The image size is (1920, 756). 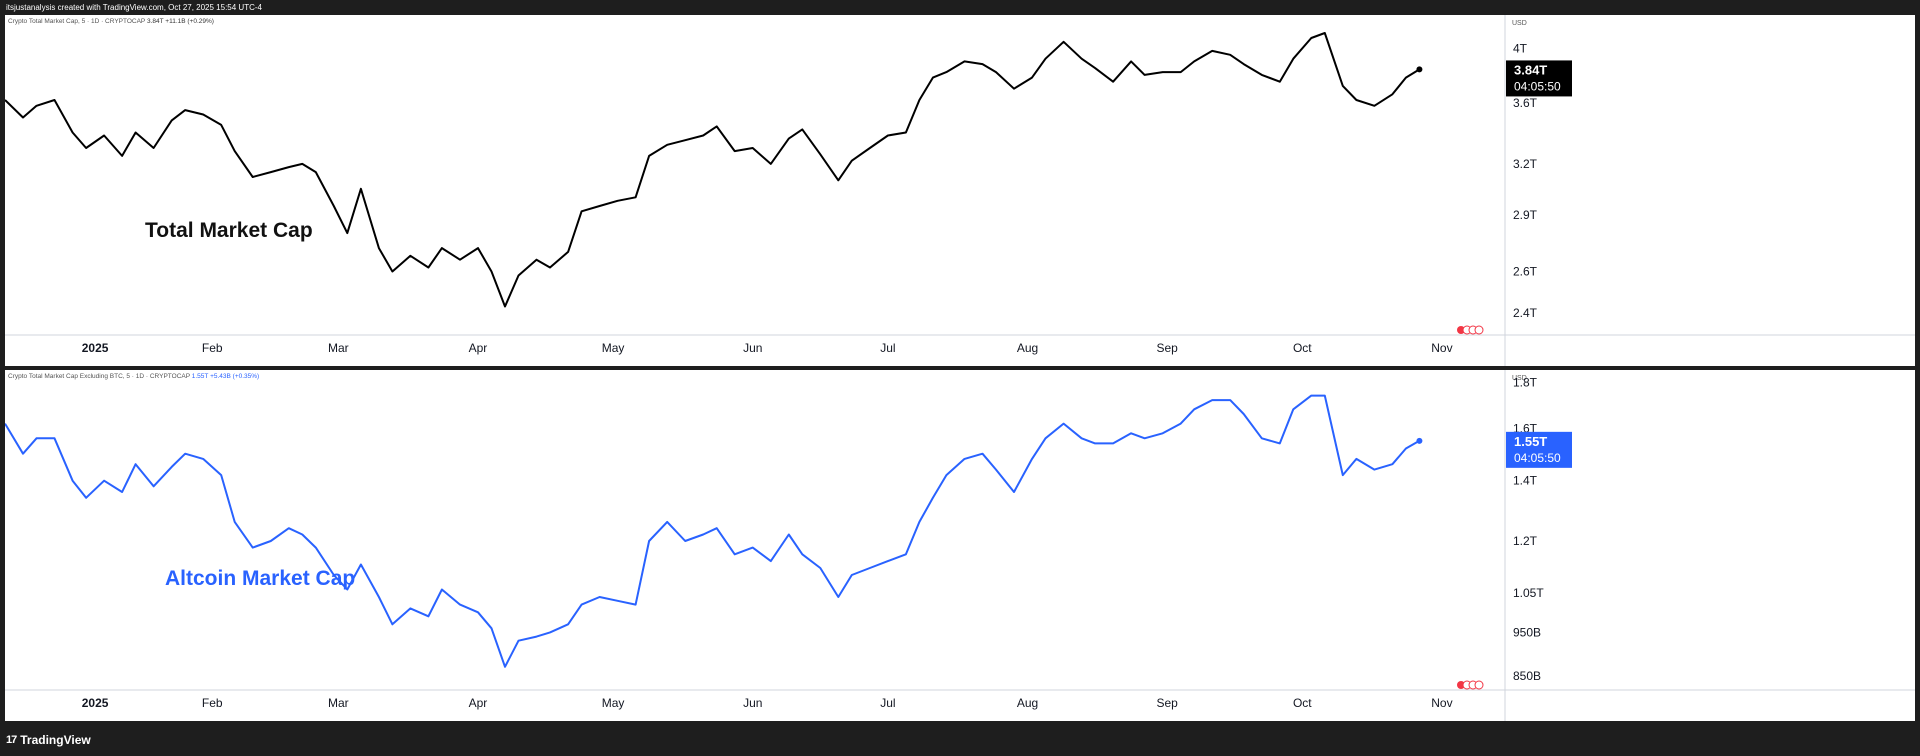 What do you see at coordinates (229, 230) in the screenshot?
I see `chart-annotation: Total Market Cap` at bounding box center [229, 230].